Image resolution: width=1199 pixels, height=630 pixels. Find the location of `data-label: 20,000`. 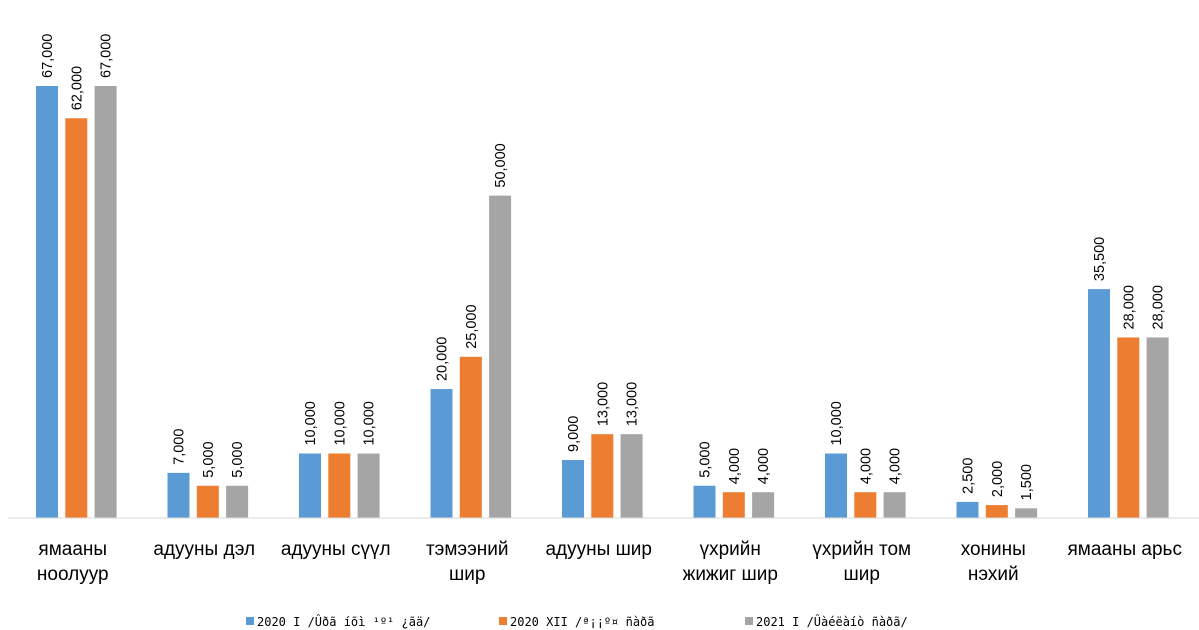

data-label: 20,000 is located at coordinates (443, 359).